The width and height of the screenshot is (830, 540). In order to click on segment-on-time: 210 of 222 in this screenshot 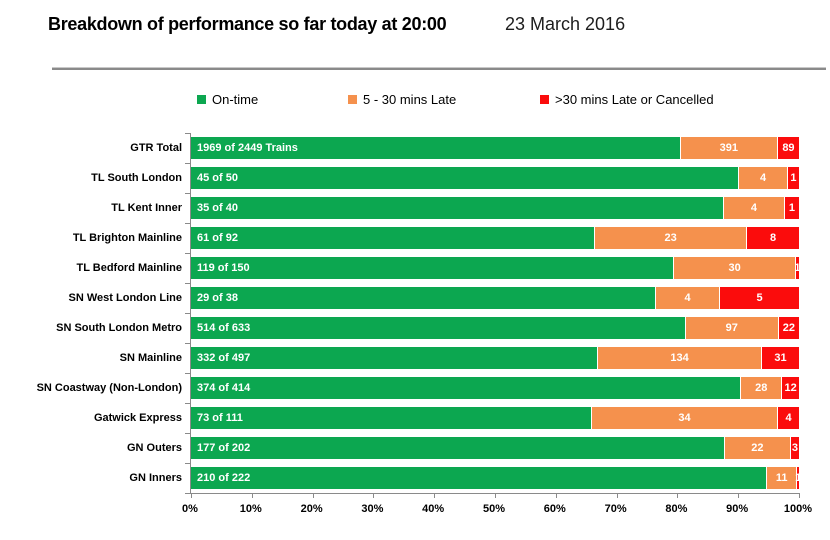, I will do `click(479, 478)`.